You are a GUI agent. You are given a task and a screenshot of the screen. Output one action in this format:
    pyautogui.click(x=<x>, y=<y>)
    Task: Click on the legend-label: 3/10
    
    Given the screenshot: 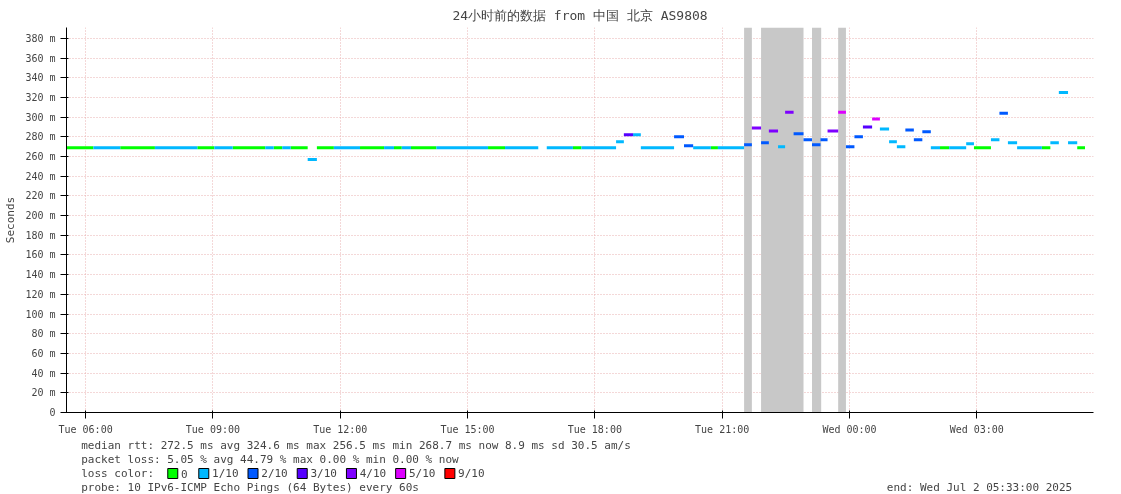 What is the action you would take?
    pyautogui.click(x=323, y=473)
    